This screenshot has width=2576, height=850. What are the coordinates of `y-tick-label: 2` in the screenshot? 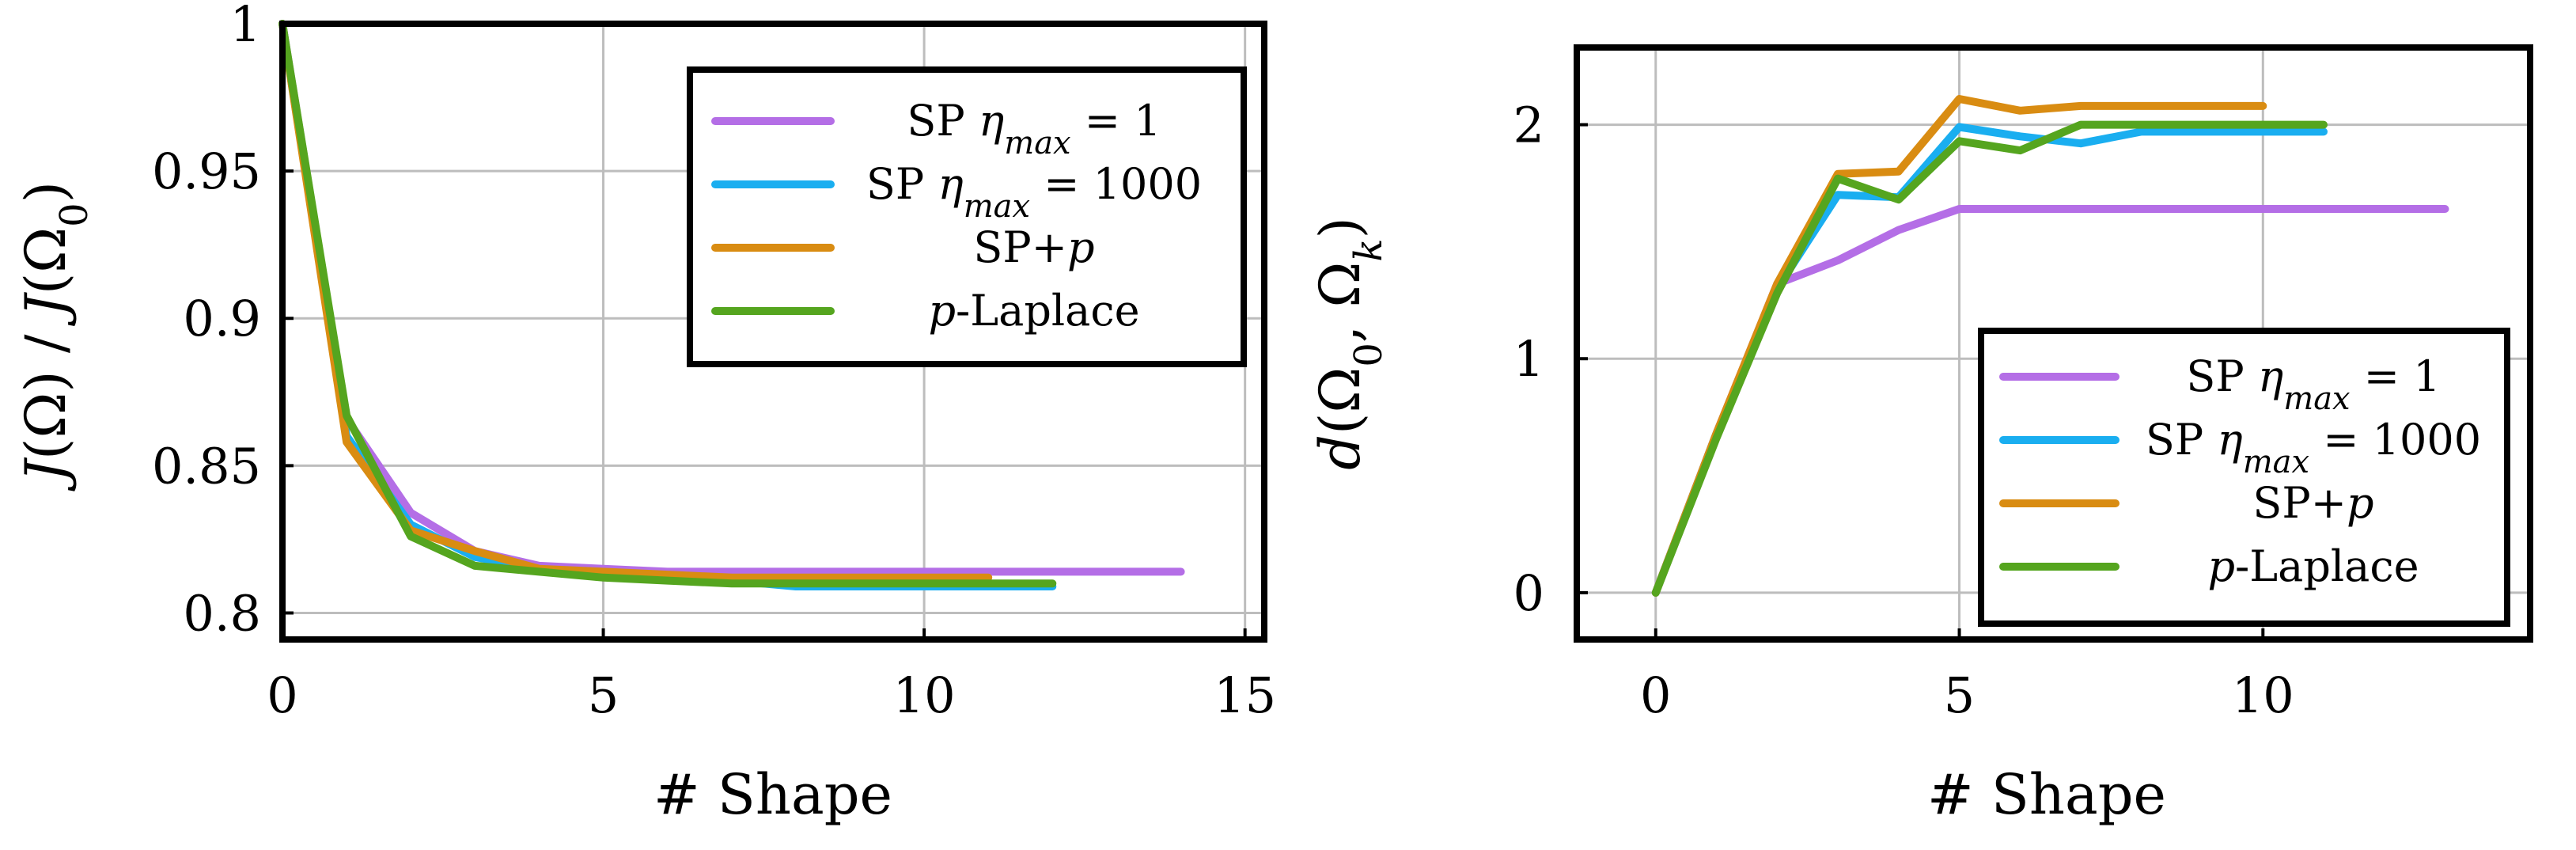 It's located at (1528, 125).